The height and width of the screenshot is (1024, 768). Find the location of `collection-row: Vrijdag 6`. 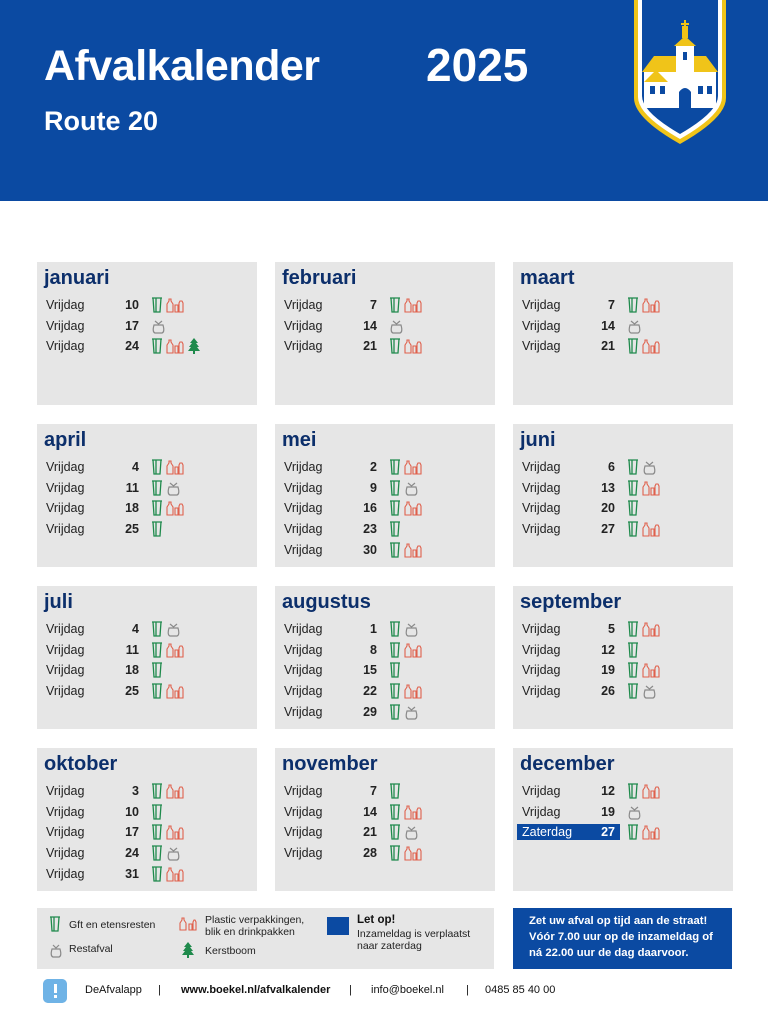

collection-row: Vrijdag 6 is located at coordinates (623, 467).